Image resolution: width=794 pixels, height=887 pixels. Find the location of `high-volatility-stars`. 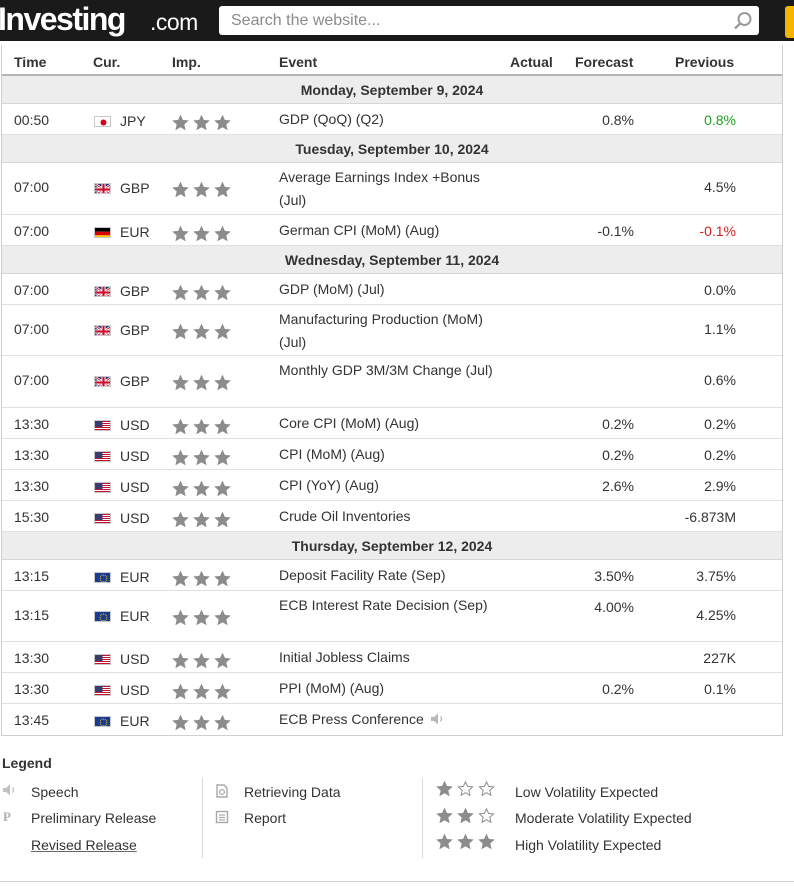

high-volatility-stars is located at coordinates (467, 843).